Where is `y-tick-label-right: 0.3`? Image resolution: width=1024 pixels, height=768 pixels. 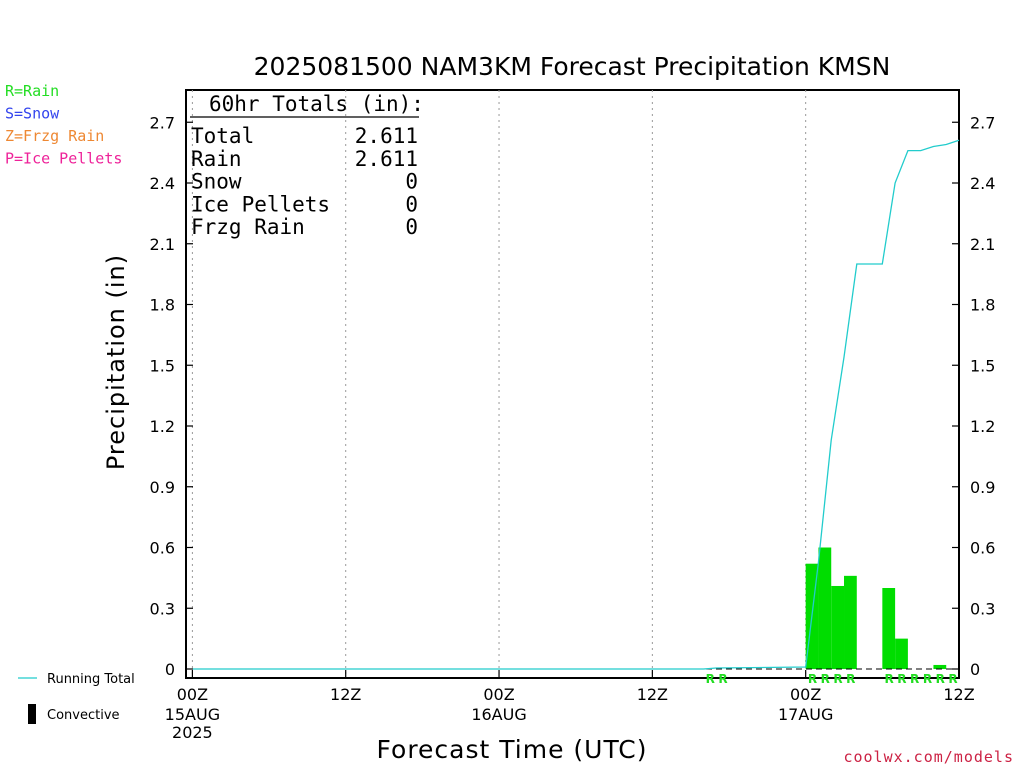
y-tick-label-right: 0.3 is located at coordinates (982, 608).